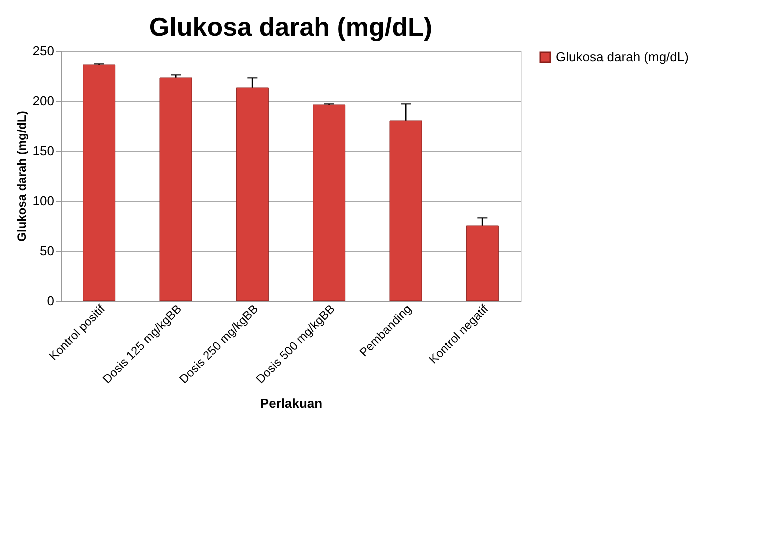 The height and width of the screenshot is (542, 769). What do you see at coordinates (43, 151) in the screenshot?
I see `y-tick-label: 150` at bounding box center [43, 151].